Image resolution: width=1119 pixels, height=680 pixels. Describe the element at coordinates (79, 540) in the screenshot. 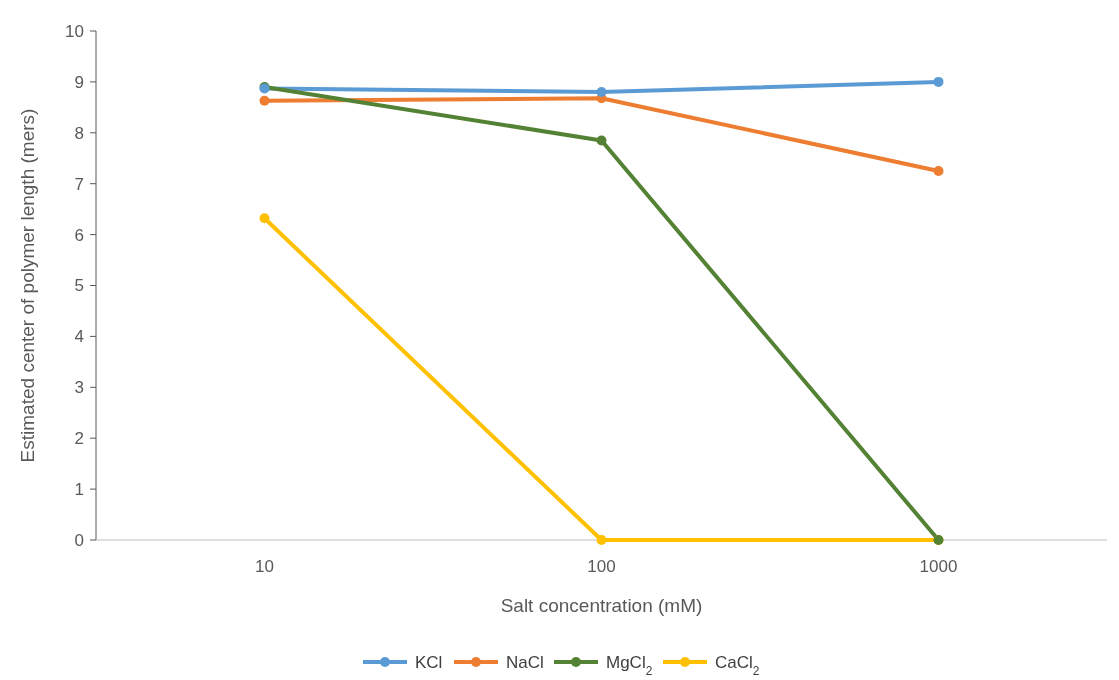

I see `y-tick-label: 0` at that location.